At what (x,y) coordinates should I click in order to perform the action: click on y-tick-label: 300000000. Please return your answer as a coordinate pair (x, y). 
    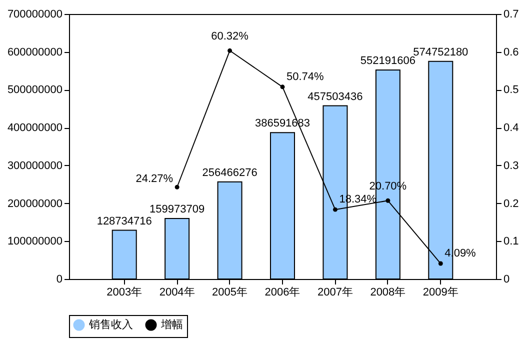
    Looking at the image, I should click on (34, 166).